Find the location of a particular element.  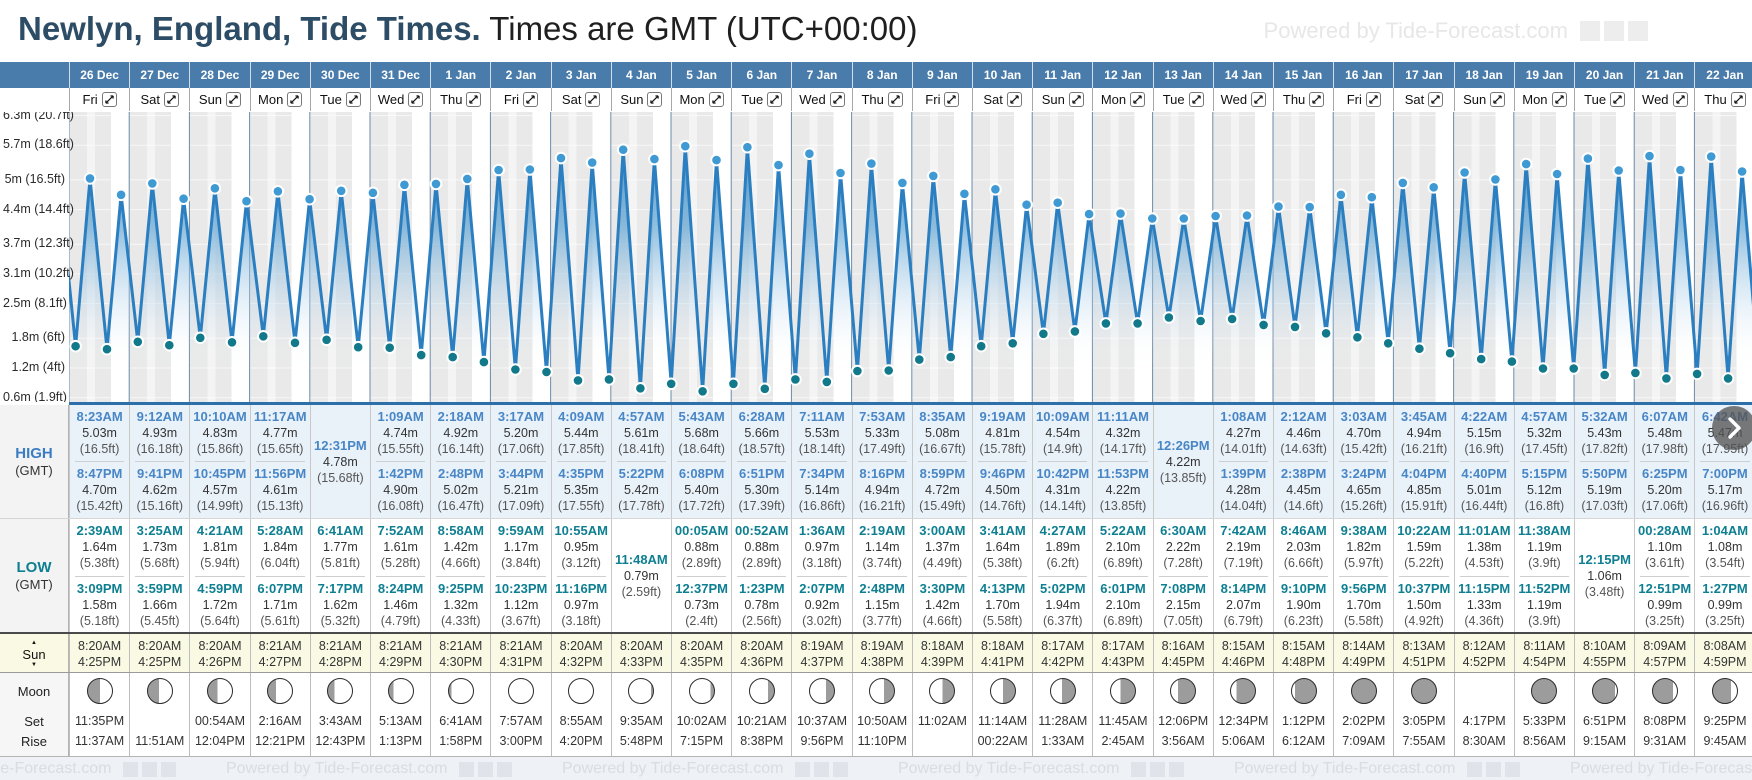

tide-height-ft: (2.89ft) is located at coordinates (701, 563).